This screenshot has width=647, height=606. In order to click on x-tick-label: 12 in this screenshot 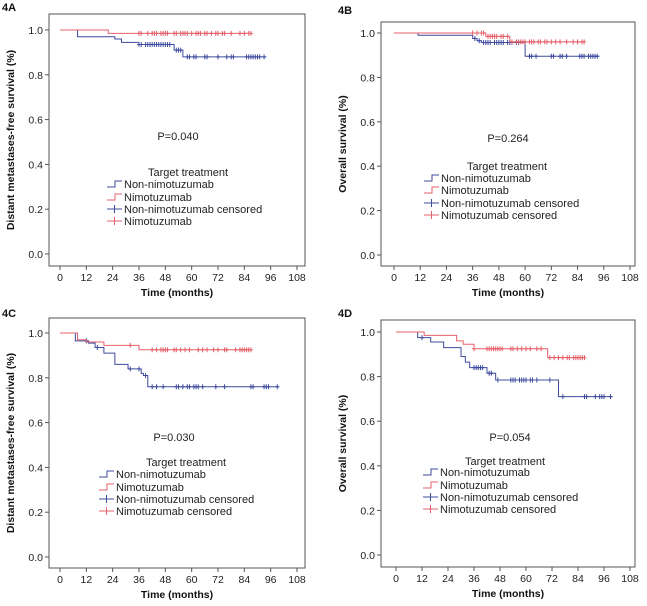, I will do `click(86, 278)`.